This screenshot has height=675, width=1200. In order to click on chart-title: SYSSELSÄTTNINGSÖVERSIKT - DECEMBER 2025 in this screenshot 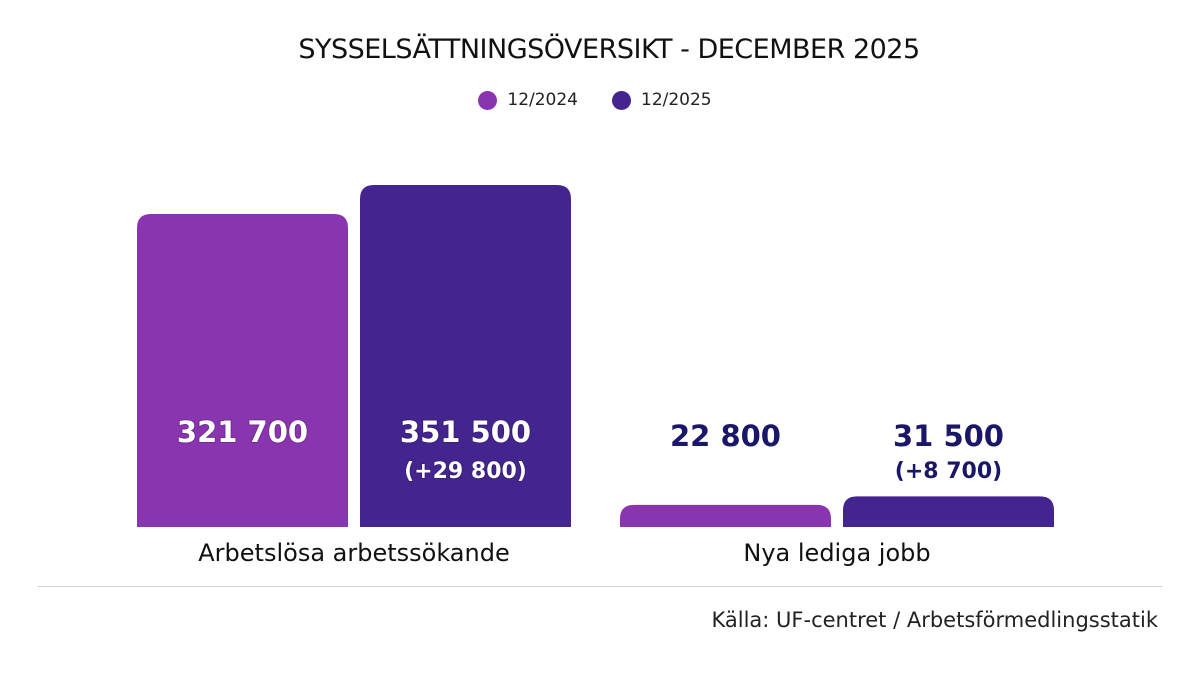, I will do `click(609, 49)`.